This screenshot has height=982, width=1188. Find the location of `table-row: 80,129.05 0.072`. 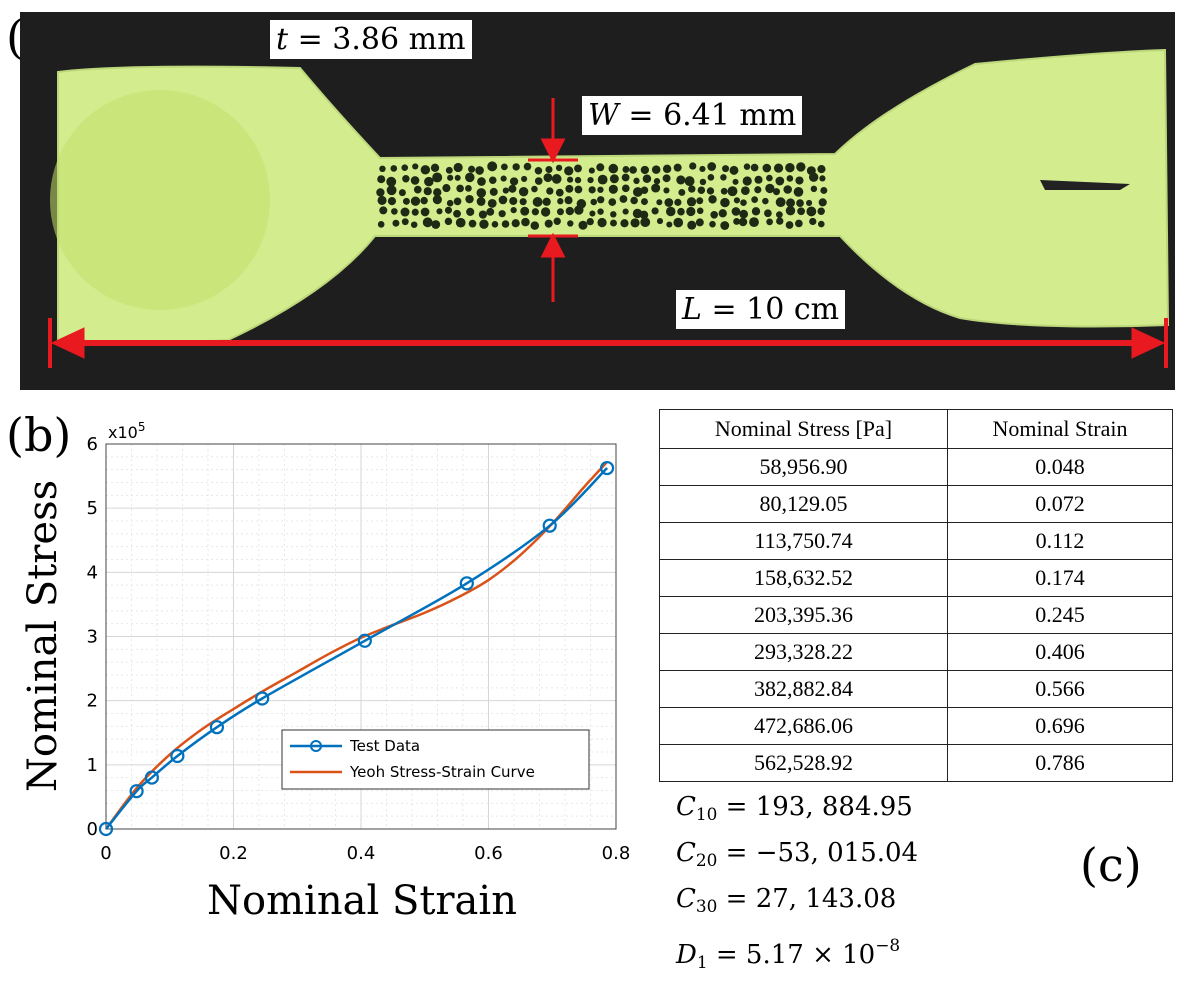

table-row: 80,129.05 0.072 is located at coordinates (916, 504).